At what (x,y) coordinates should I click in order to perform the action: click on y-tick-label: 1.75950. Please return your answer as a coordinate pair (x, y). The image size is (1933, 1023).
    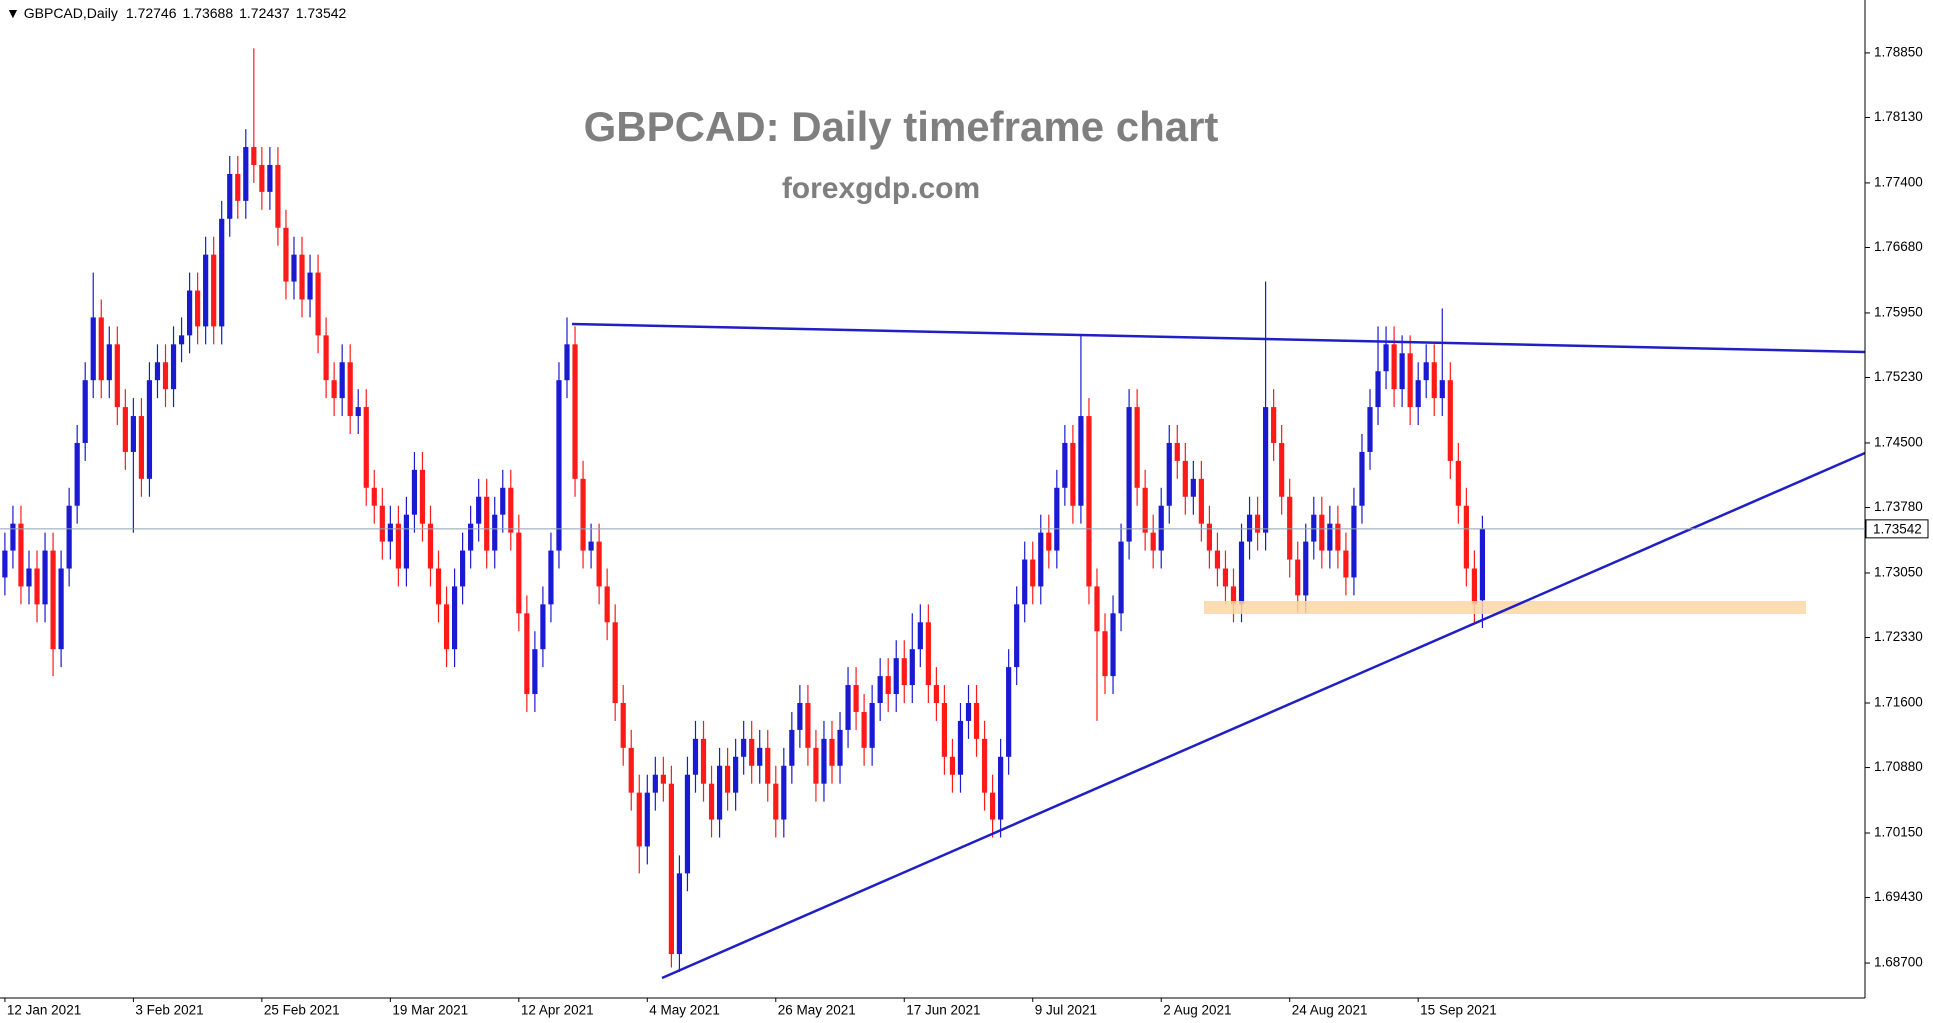
    Looking at the image, I should click on (1898, 312).